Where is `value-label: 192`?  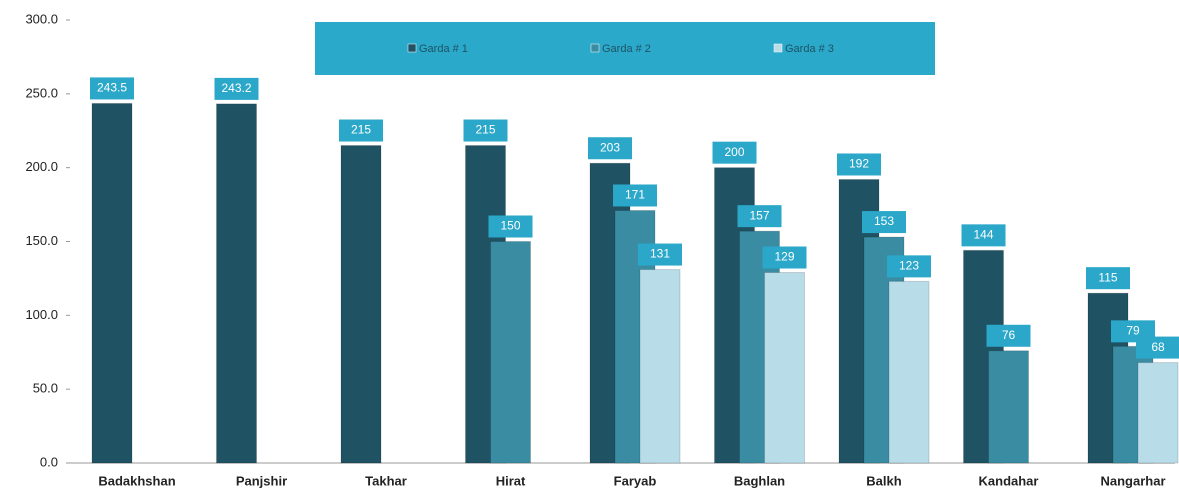
value-label: 192 is located at coordinates (859, 164).